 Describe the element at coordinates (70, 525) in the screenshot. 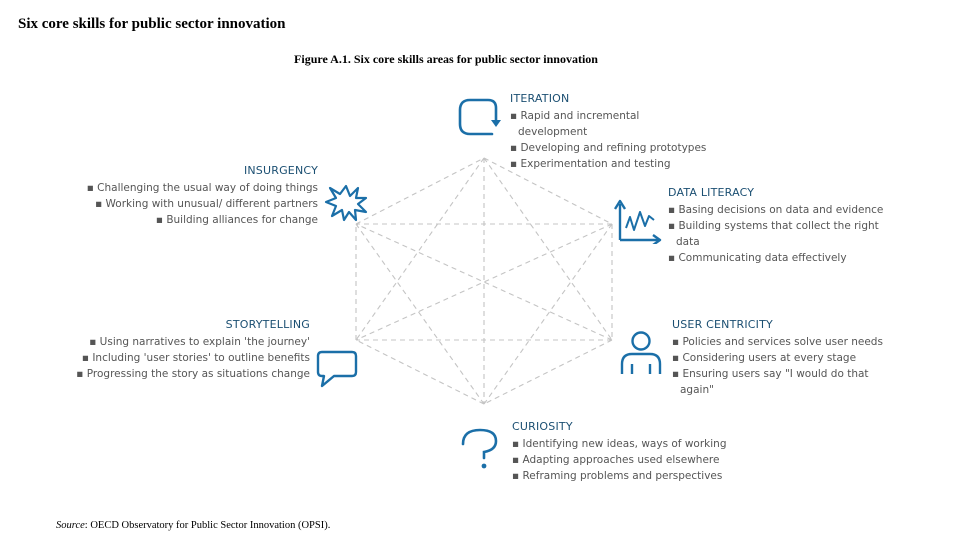

I see `source-label: Source` at that location.